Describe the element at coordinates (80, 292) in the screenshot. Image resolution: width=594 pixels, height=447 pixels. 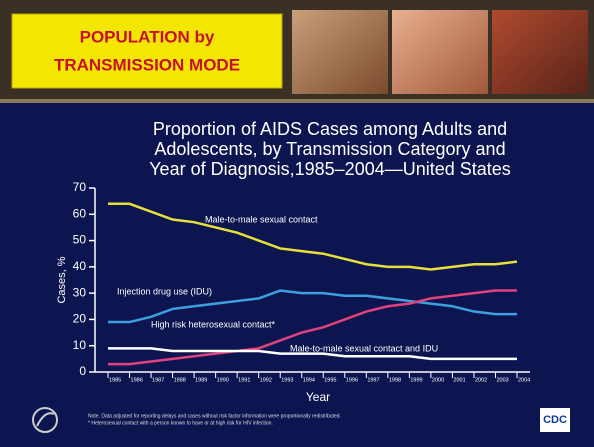
I see `y-tick-label: 30` at that location.